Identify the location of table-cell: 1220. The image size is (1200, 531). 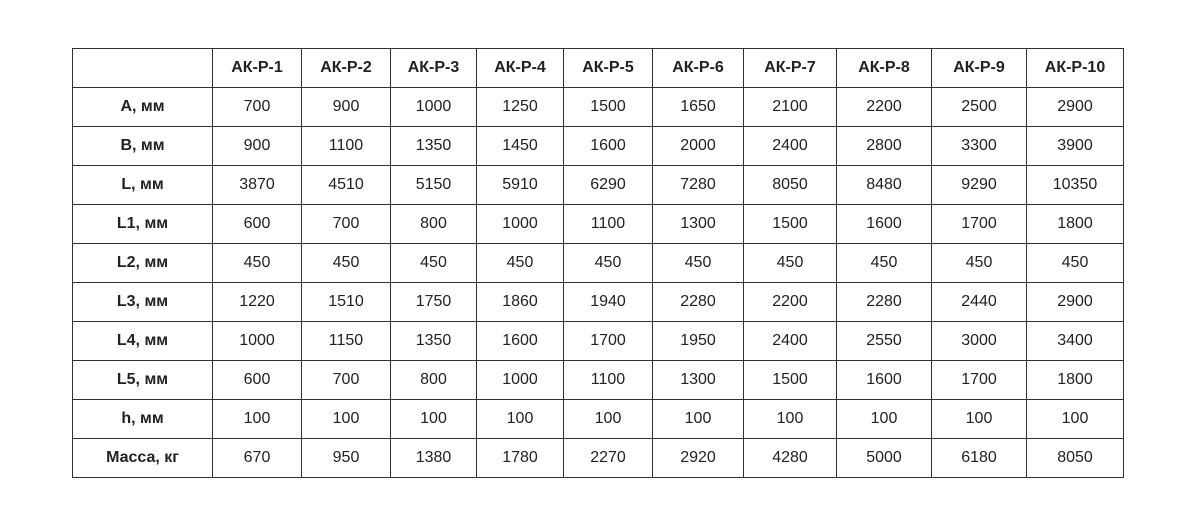
(257, 302).